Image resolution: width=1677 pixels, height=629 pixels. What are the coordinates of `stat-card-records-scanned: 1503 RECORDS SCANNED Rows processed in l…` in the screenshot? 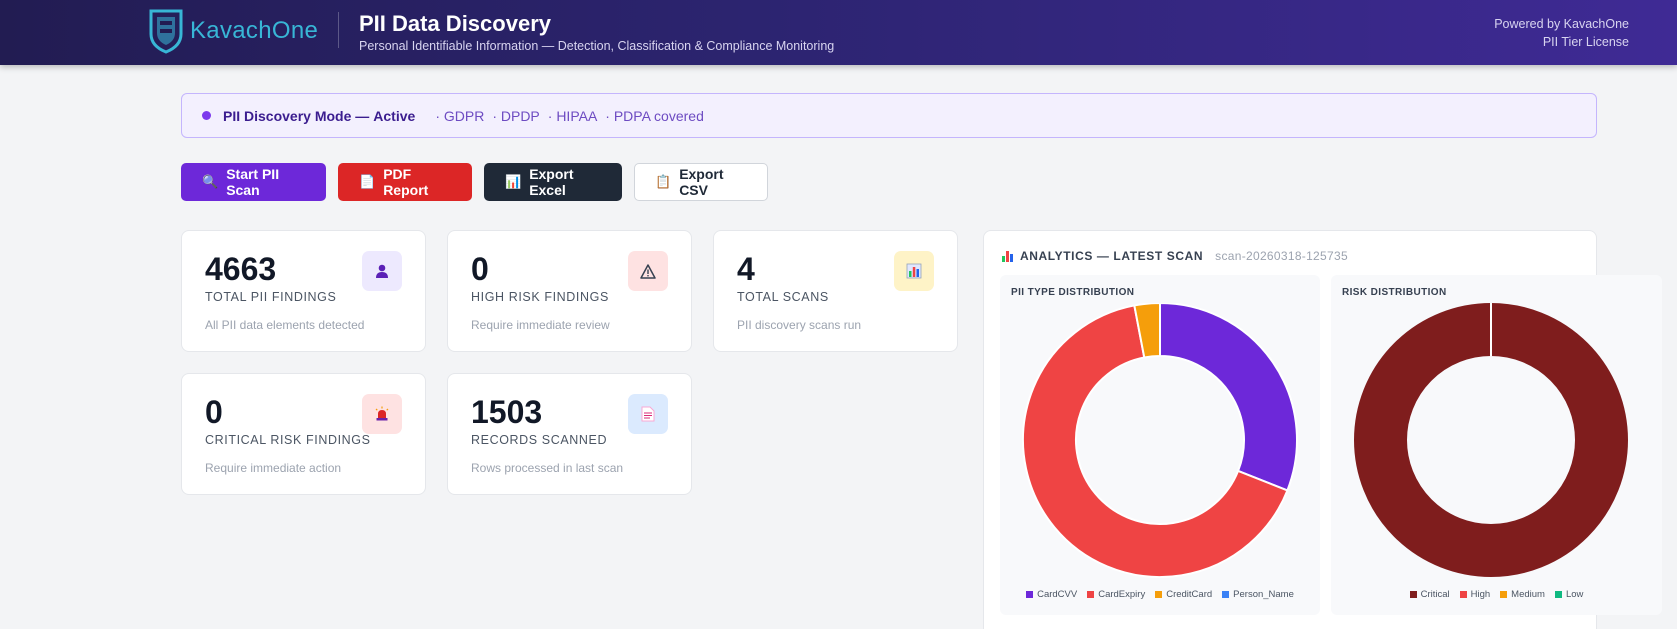 It's located at (569, 434).